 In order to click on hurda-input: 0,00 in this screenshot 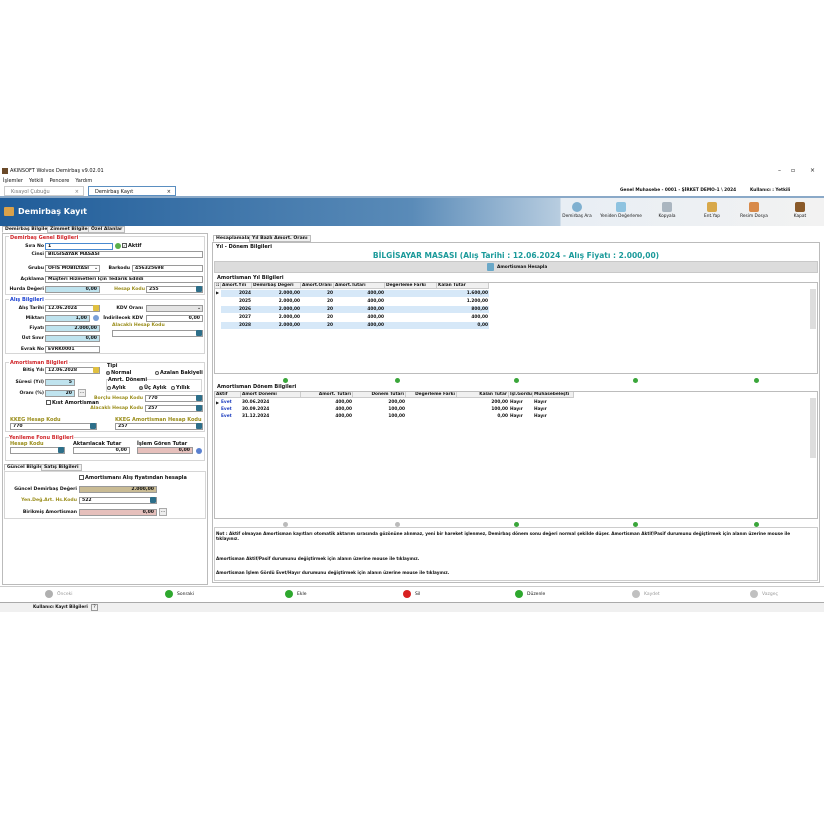, I will do `click(72, 289)`.